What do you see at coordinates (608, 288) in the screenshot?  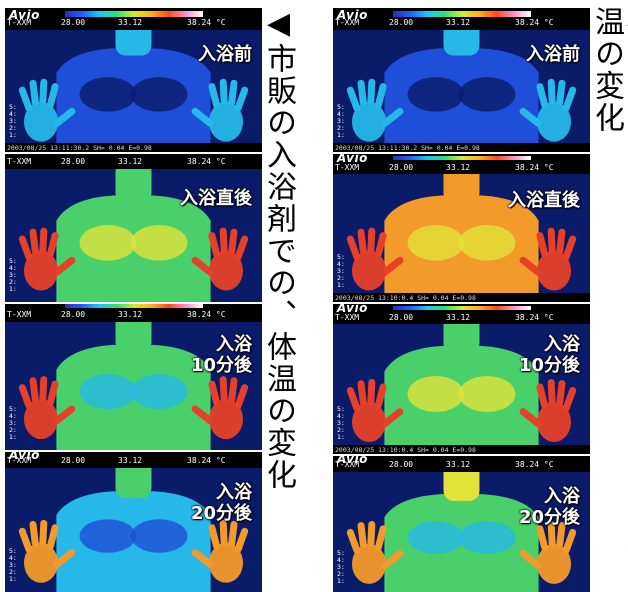 I see `right-column-title: ◀SRJ製品『スパストーン』の、体温の変化` at bounding box center [608, 288].